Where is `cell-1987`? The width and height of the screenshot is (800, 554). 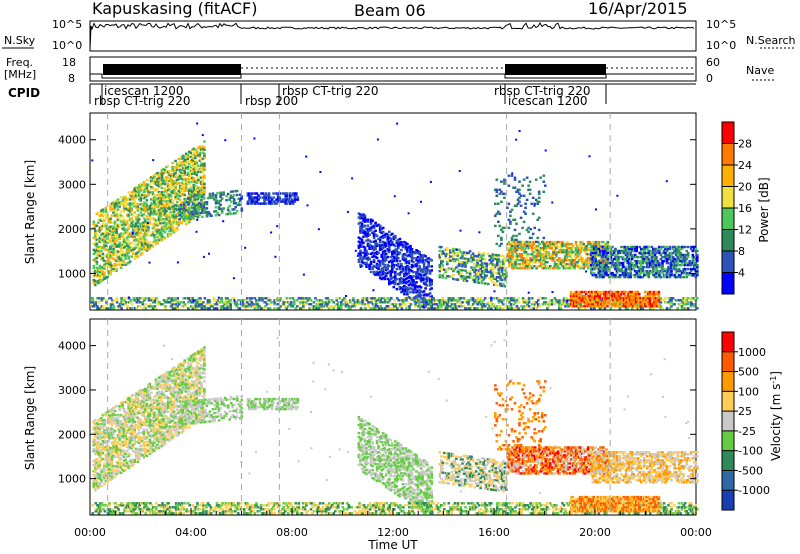 cell-1987 is located at coordinates (389, 284).